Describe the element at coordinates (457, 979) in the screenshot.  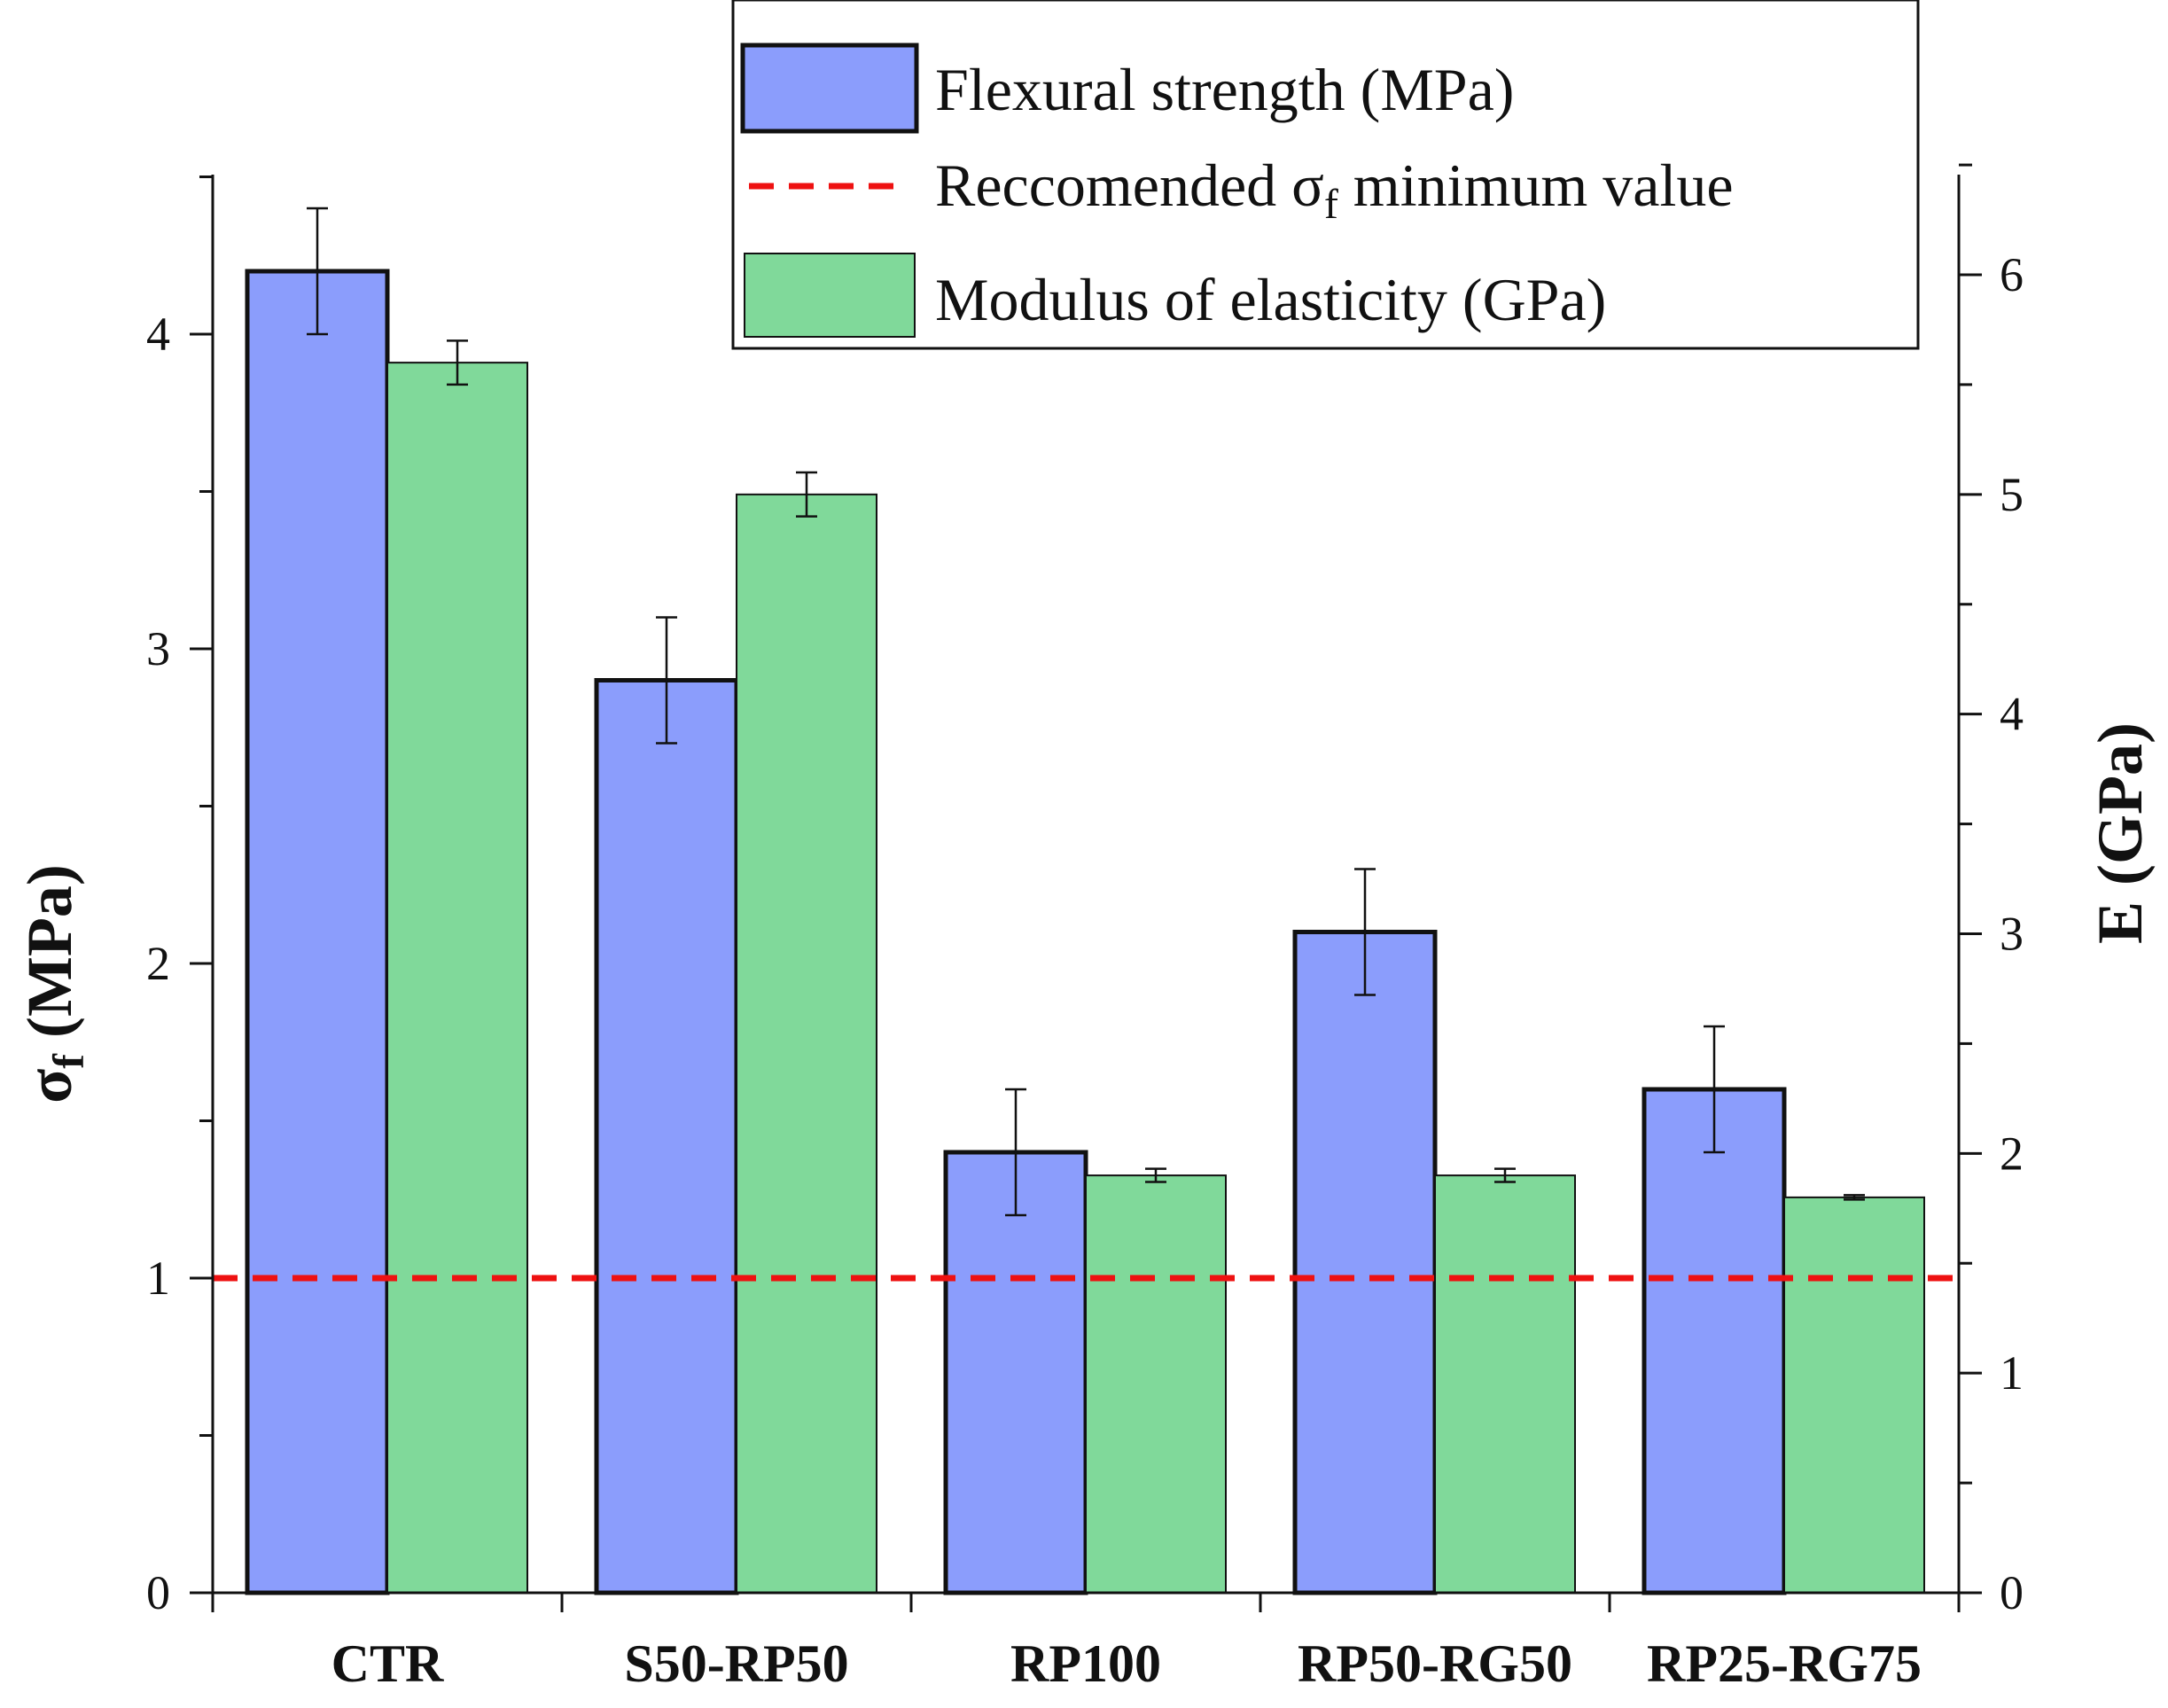
I see `bar-modulus-of-elasticity-ctr` at that location.